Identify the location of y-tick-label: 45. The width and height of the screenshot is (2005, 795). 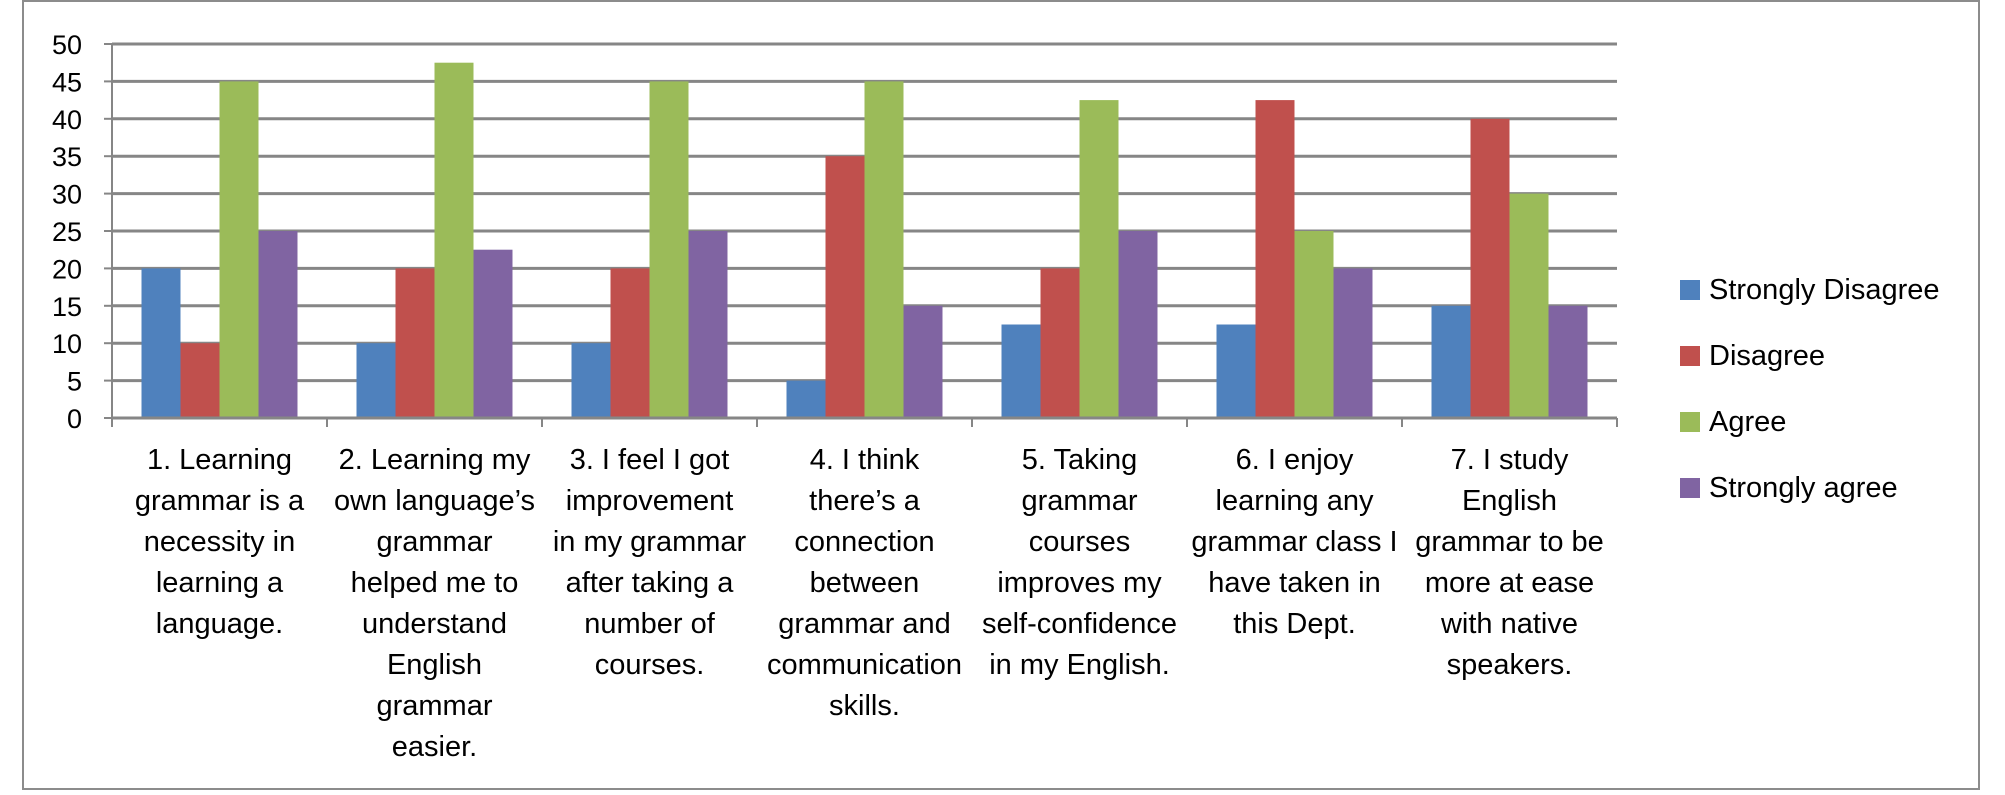
(67, 82).